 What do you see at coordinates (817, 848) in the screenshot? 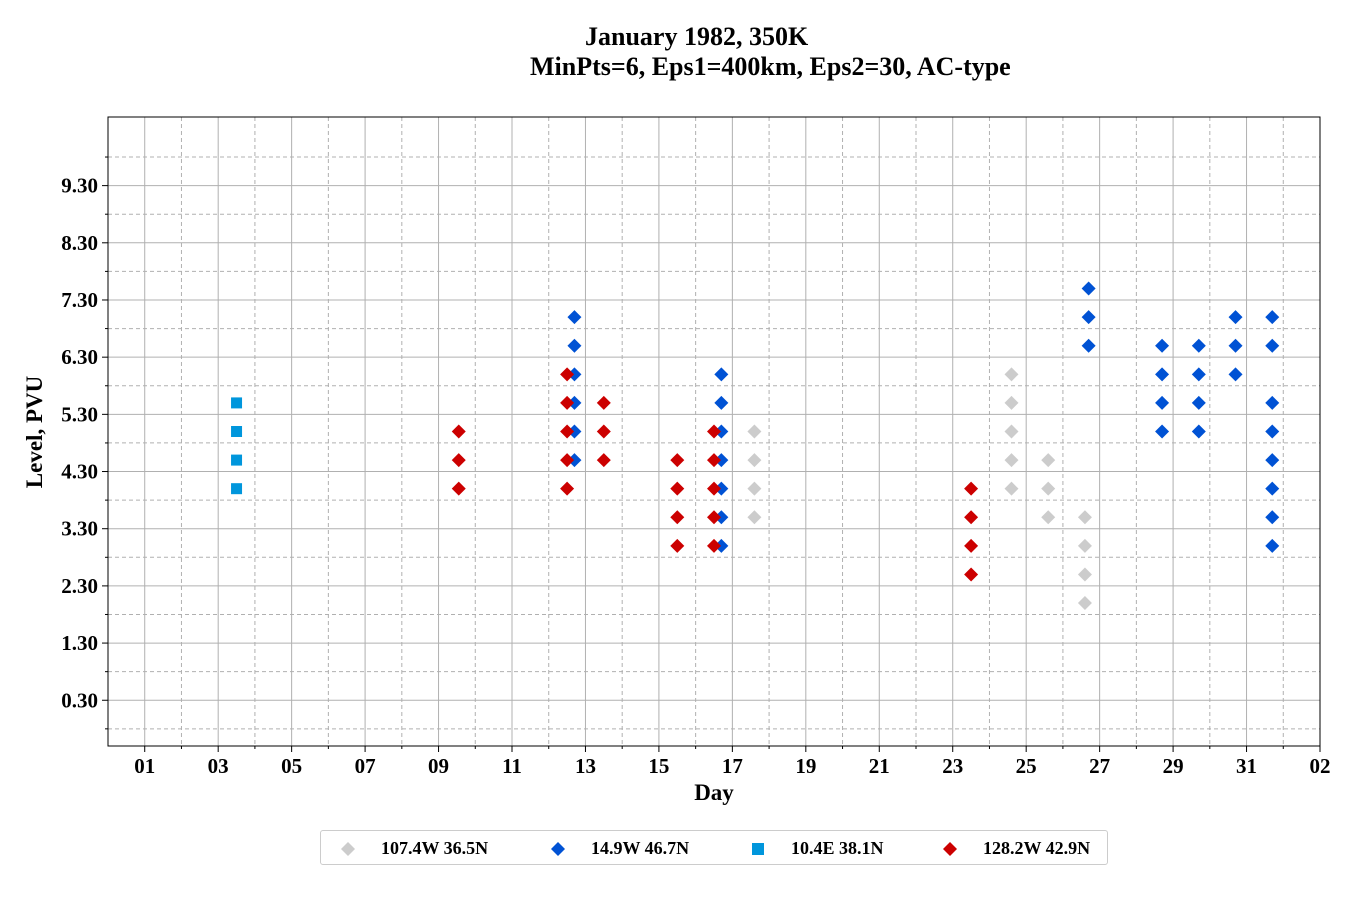
I see `legend-item: 10.4E 38.1N` at bounding box center [817, 848].